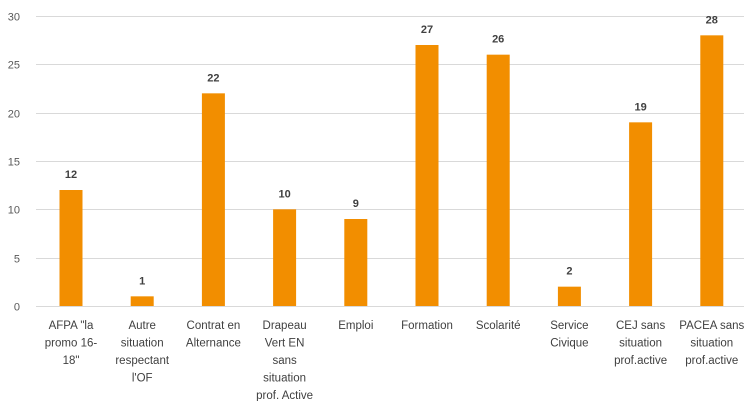 This screenshot has height=401, width=744. What do you see at coordinates (569, 335) in the screenshot?
I see `x-tick-label: Service Civique` at bounding box center [569, 335].